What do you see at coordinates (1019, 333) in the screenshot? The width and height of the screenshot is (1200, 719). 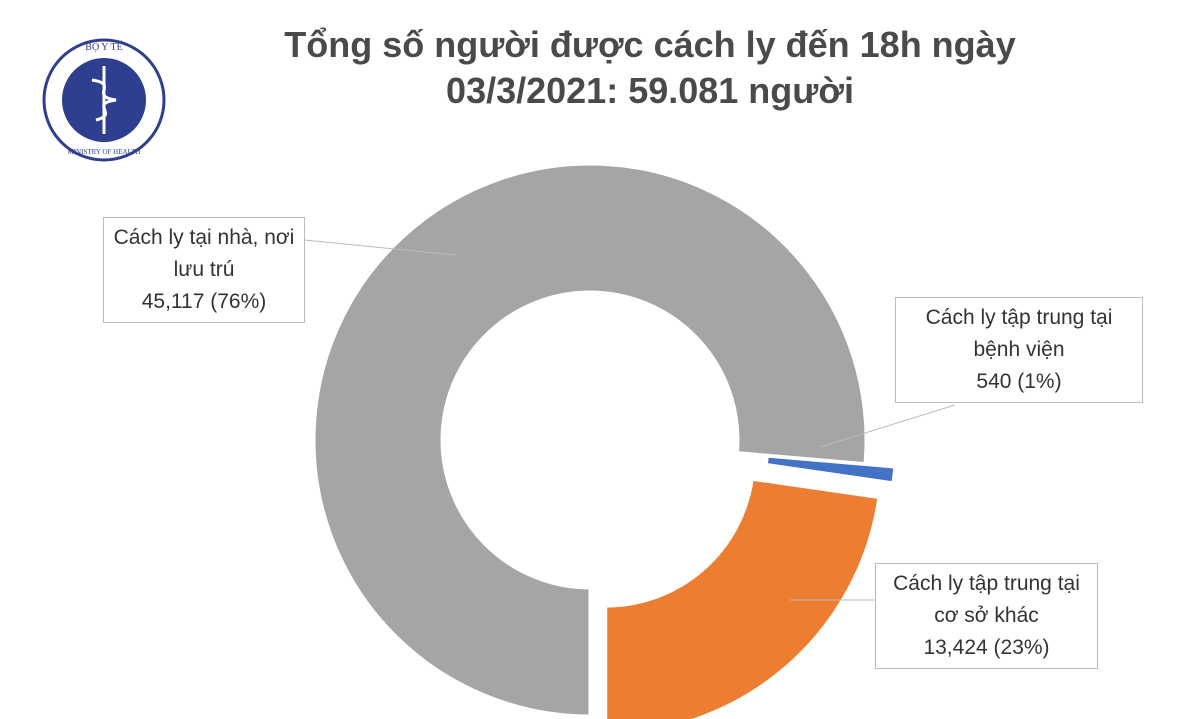 I see `category-label: Cách ly tập trung tại bệnh viện` at bounding box center [1019, 333].